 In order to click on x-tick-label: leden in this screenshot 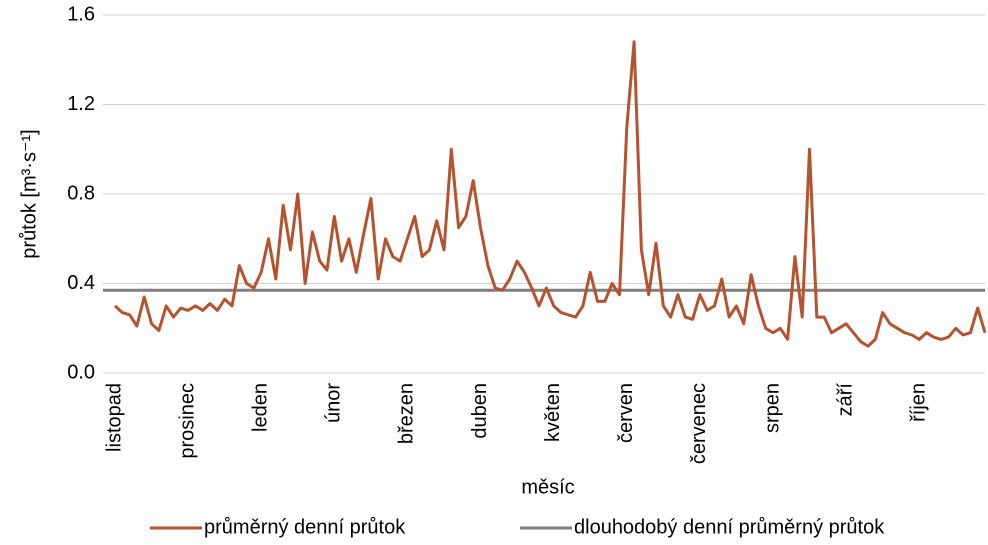, I will do `click(260, 407)`.